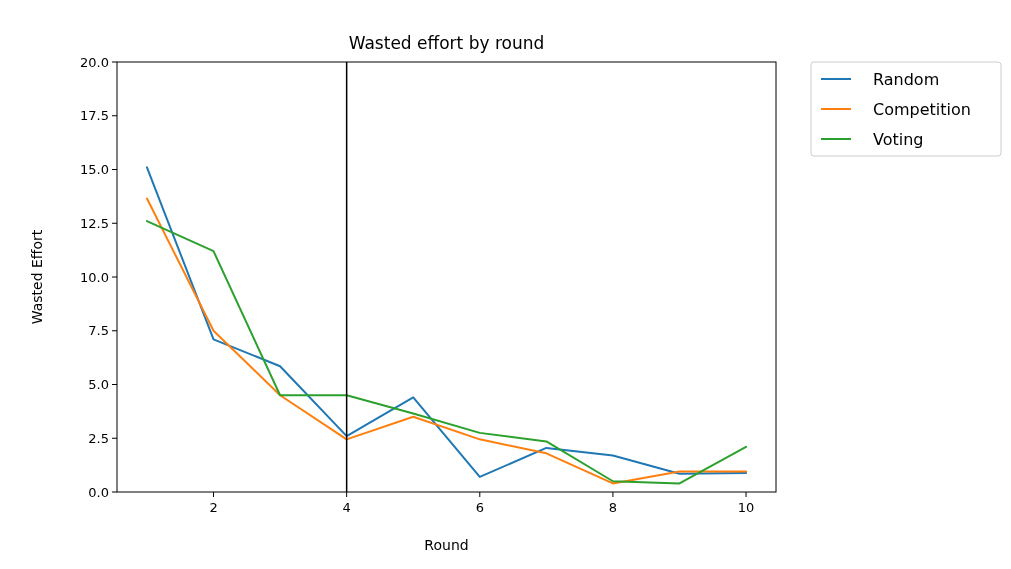  I want to click on x-tick-label: 8, so click(613, 507).